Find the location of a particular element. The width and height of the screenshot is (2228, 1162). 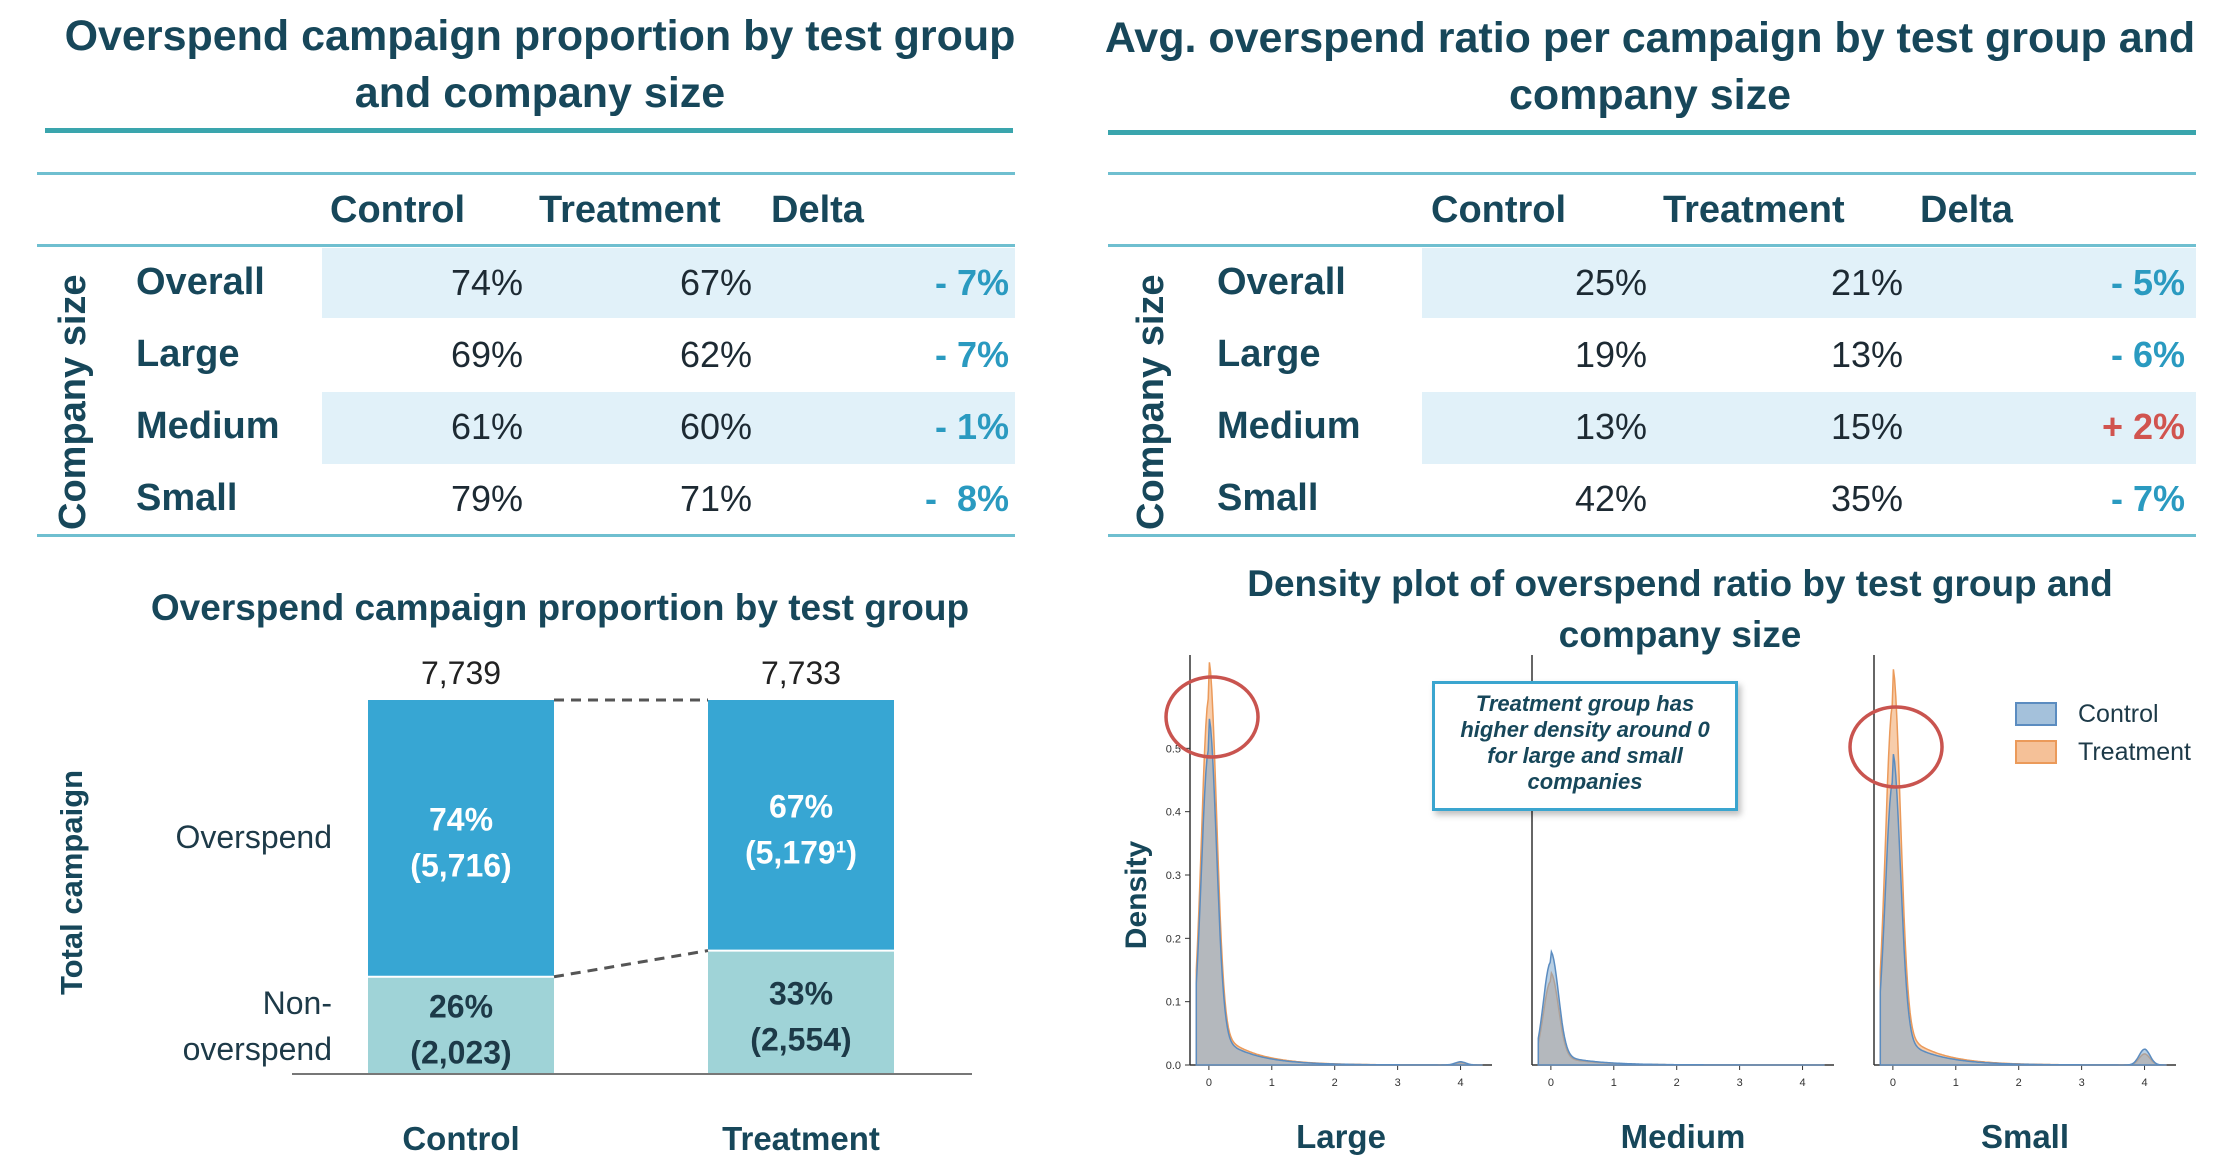

legend-swatch-treatment is located at coordinates (2036, 752).